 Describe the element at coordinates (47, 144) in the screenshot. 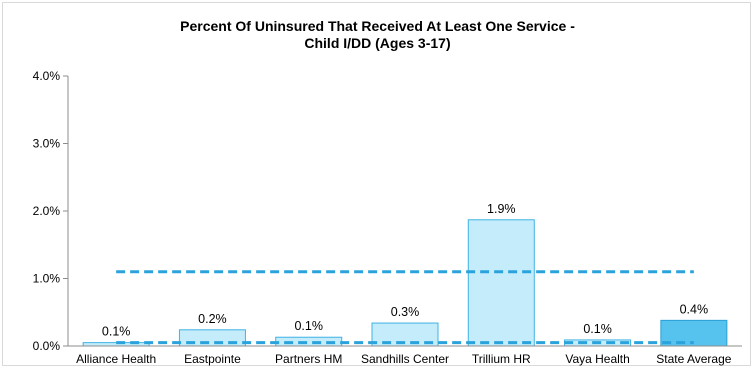

I see `y-tick-label: 3.0%` at that location.